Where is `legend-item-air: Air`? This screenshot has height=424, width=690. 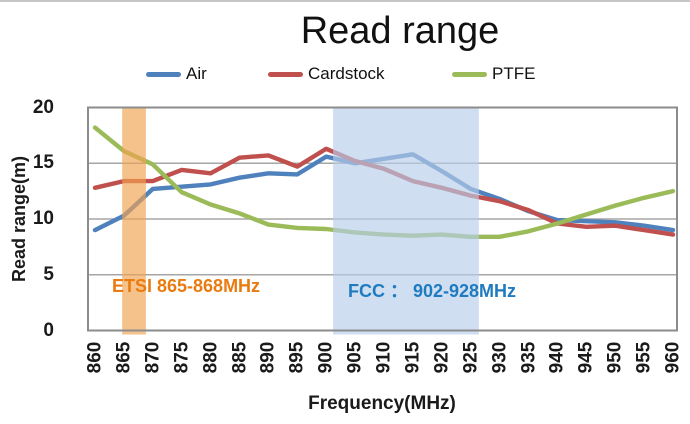
legend-item-air: Air is located at coordinates (176, 73).